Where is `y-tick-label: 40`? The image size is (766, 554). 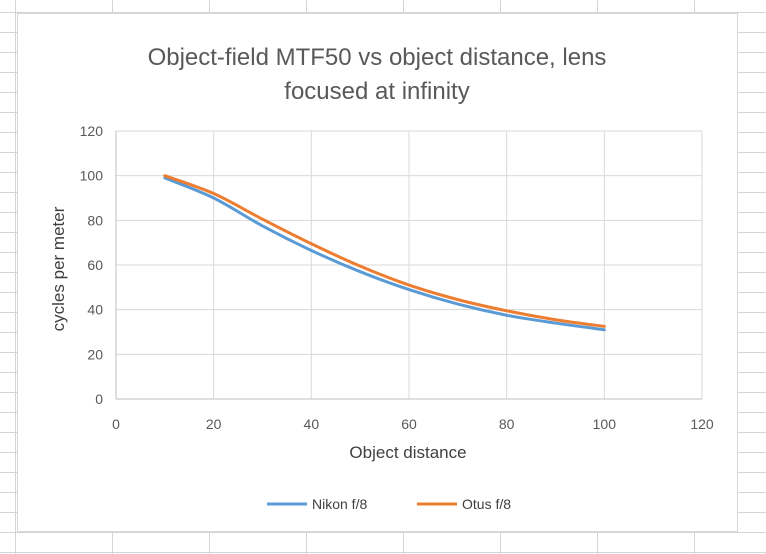
y-tick-label: 40 is located at coordinates (95, 310).